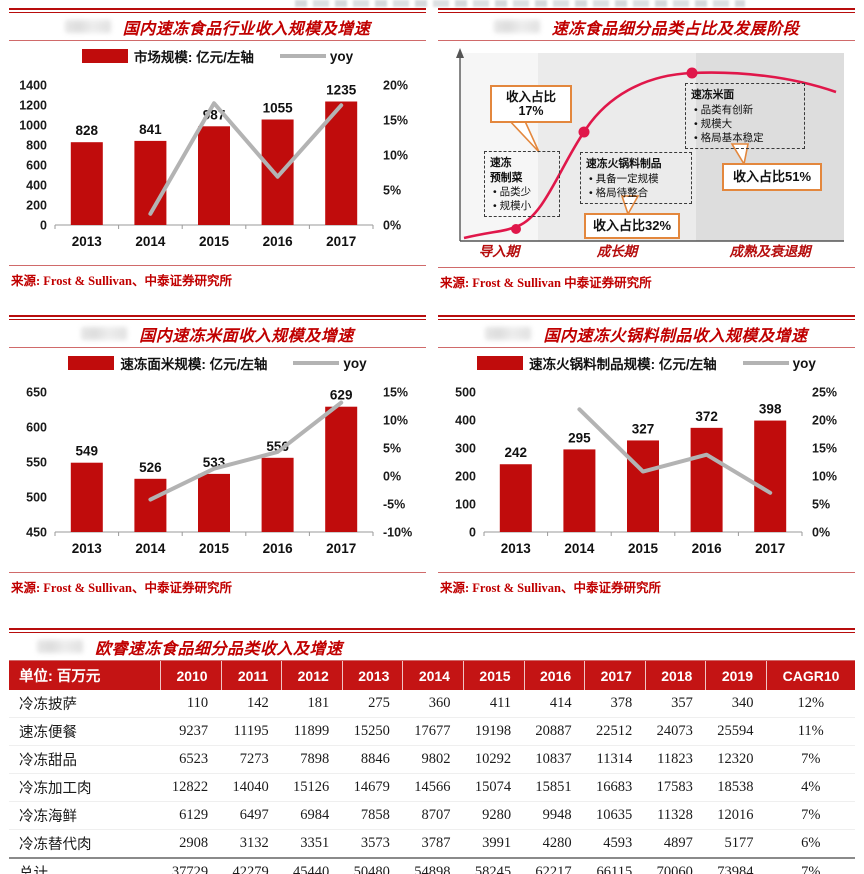 The width and height of the screenshot is (864, 874). Describe the element at coordinates (615, 731) in the screenshot. I see `value-cell: 22512` at that location.